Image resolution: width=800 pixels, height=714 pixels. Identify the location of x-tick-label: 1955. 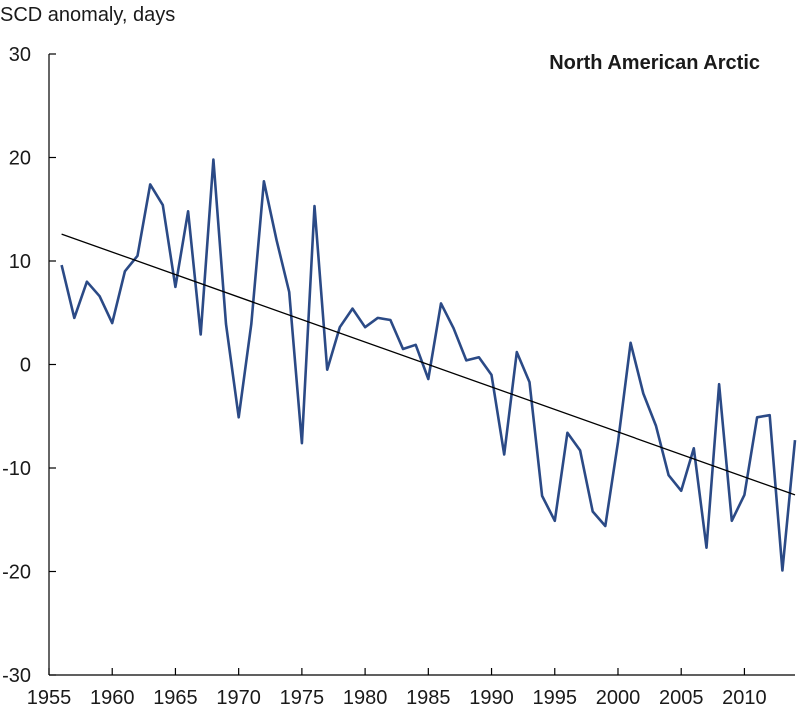
(49, 698).